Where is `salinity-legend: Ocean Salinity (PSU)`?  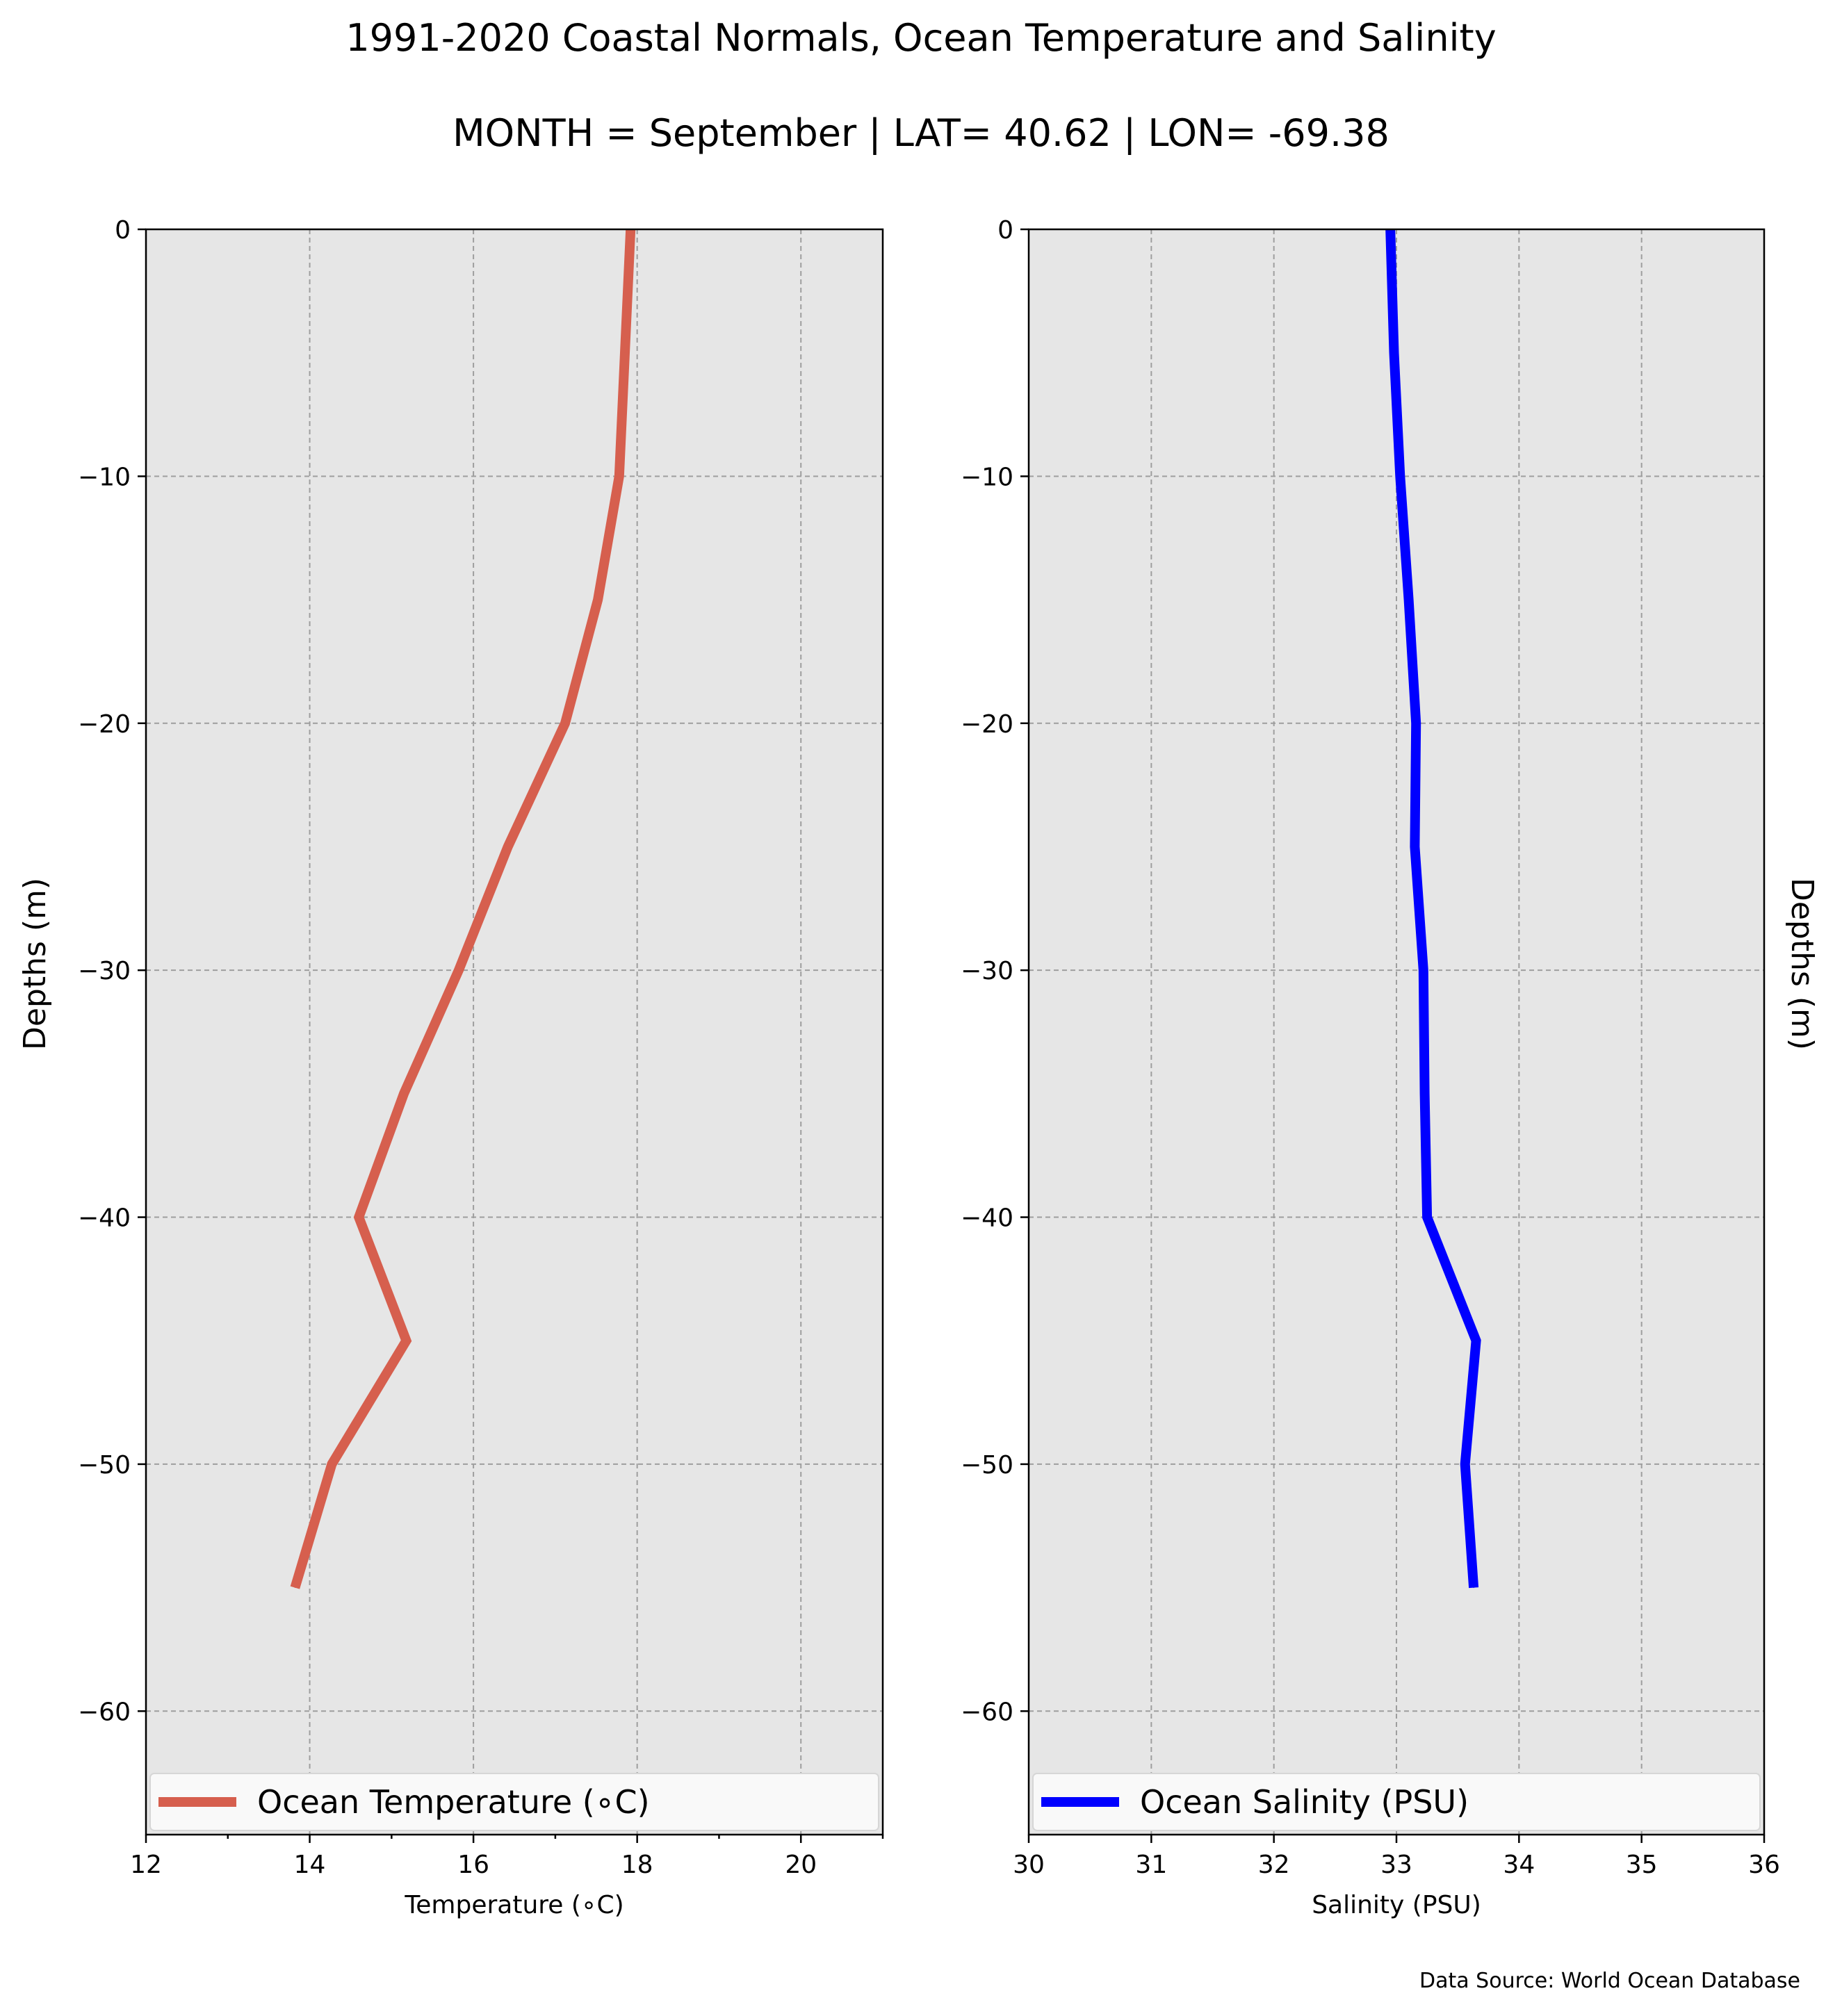
salinity-legend: Ocean Salinity (PSU) is located at coordinates (1396, 1802).